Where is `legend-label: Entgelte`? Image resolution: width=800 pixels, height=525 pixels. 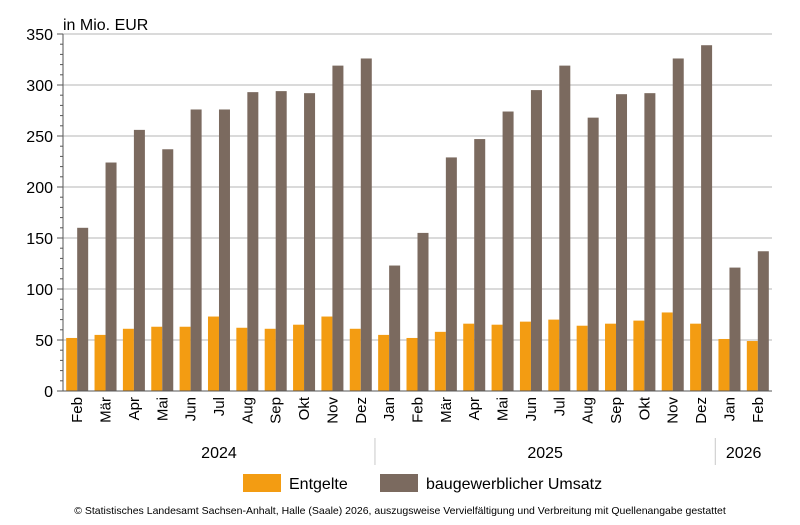
legend-label: Entgelte is located at coordinates (318, 484).